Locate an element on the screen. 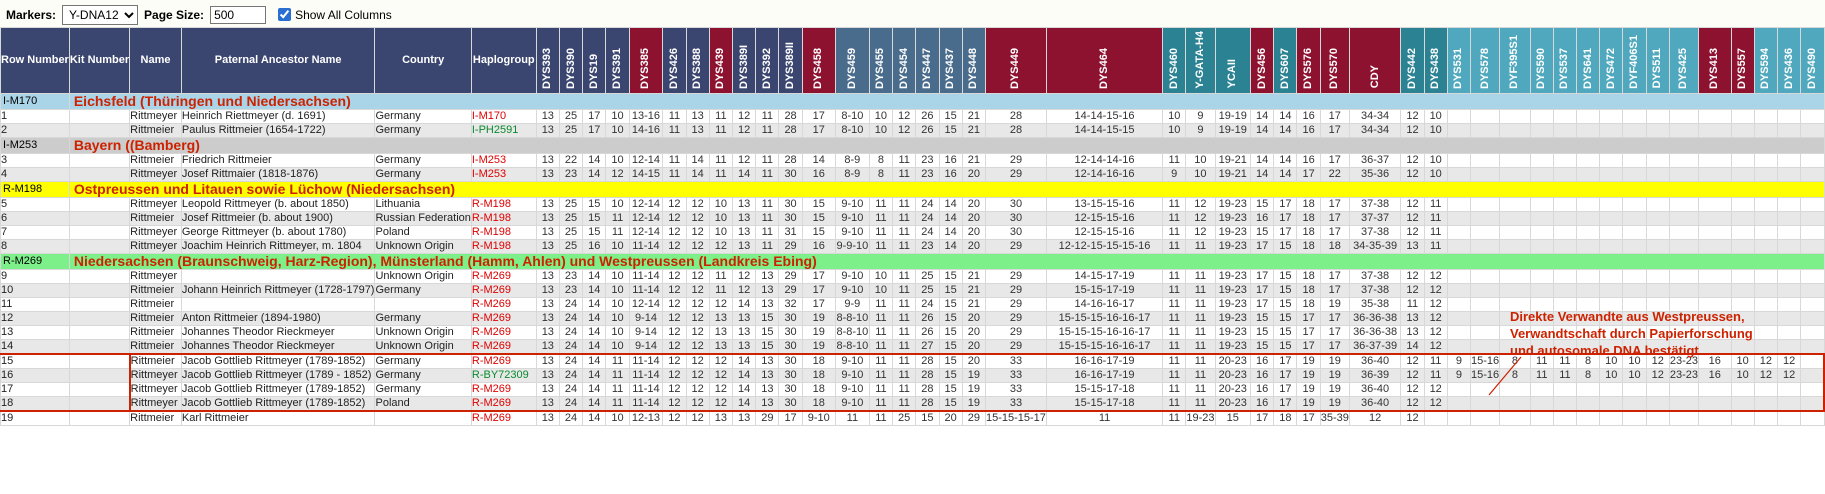 The height and width of the screenshot is (494, 1825). cell-country is located at coordinates (423, 304).